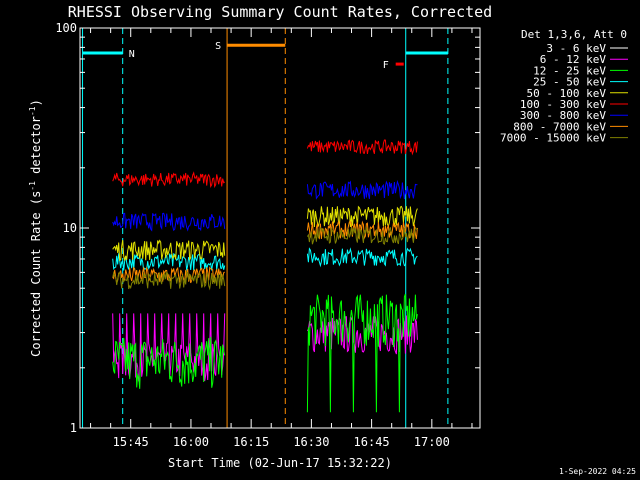 The height and width of the screenshot is (480, 640). I want to click on flare-label: F, so click(386, 65).